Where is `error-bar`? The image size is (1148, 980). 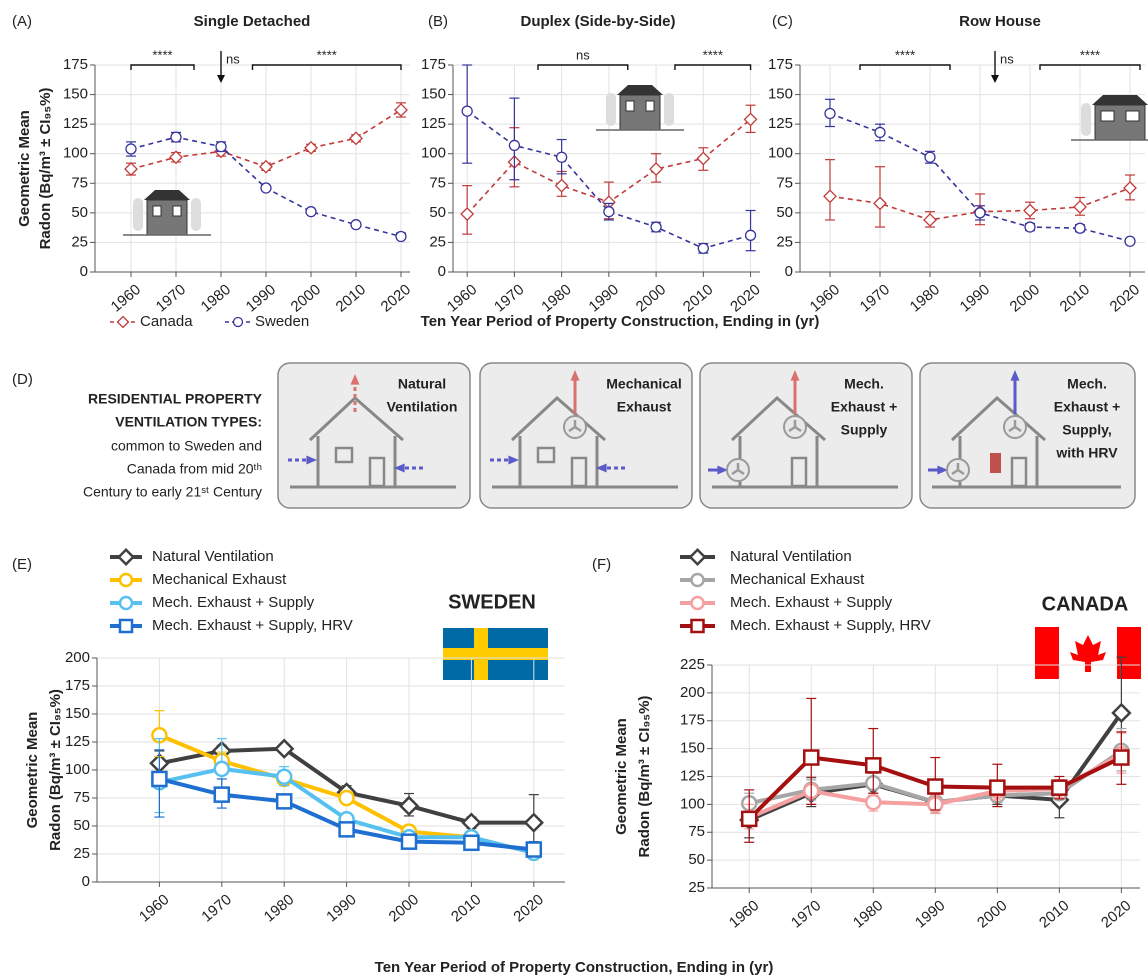
error-bar is located at coordinates (514, 139).